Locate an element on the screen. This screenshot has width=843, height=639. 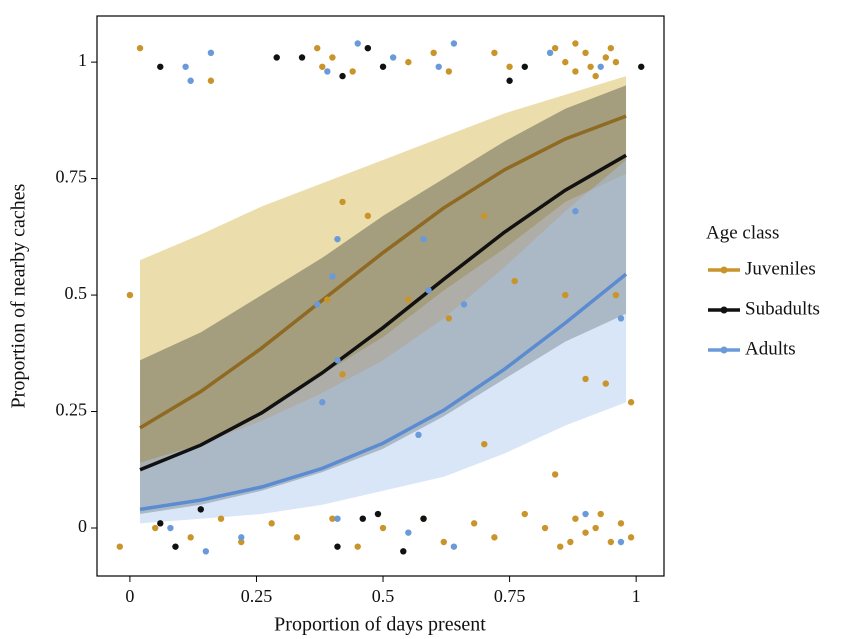
x-tick-label: 0.25 is located at coordinates (257, 596).